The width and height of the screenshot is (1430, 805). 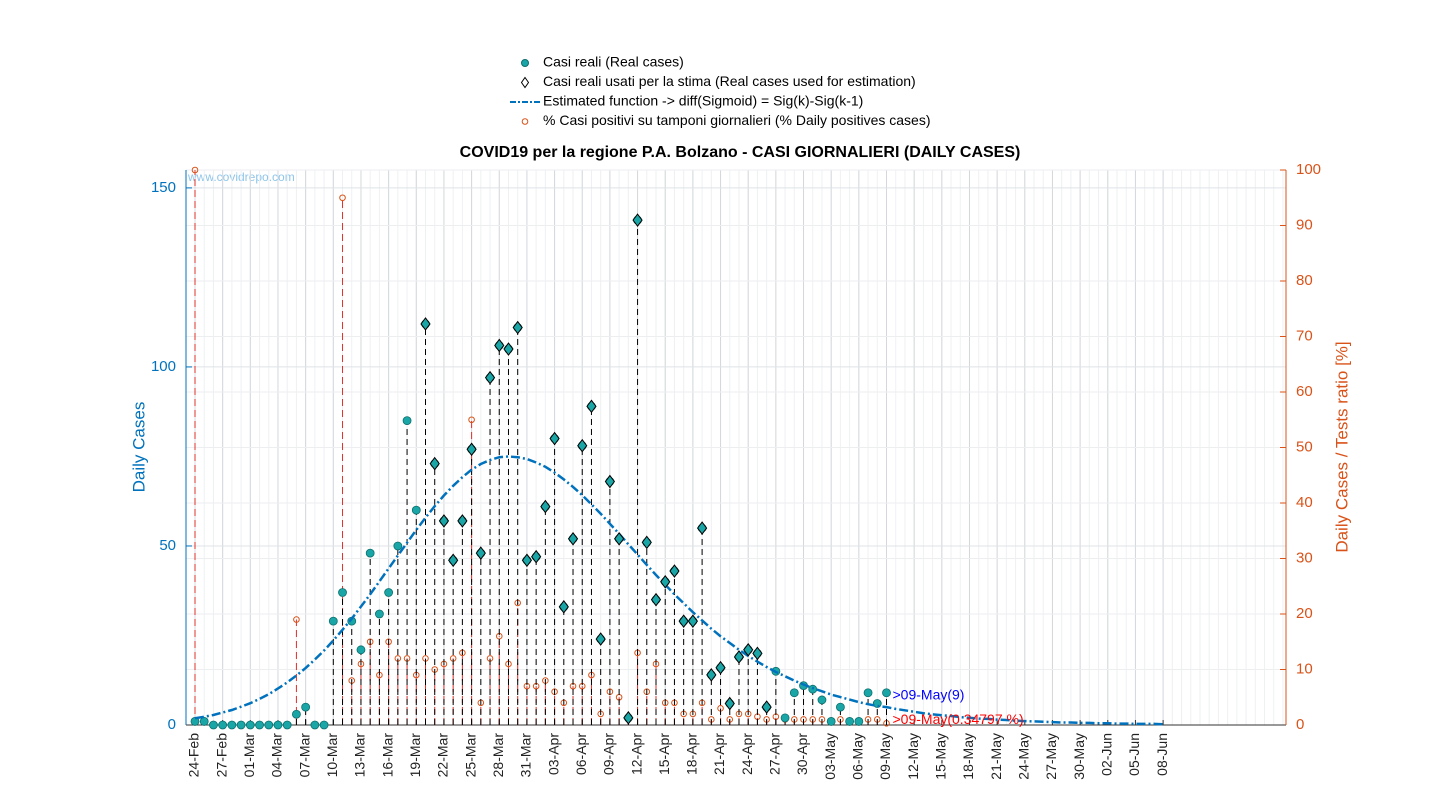 What do you see at coordinates (609, 754) in the screenshot?
I see `x-tick-label: 09-Apr` at bounding box center [609, 754].